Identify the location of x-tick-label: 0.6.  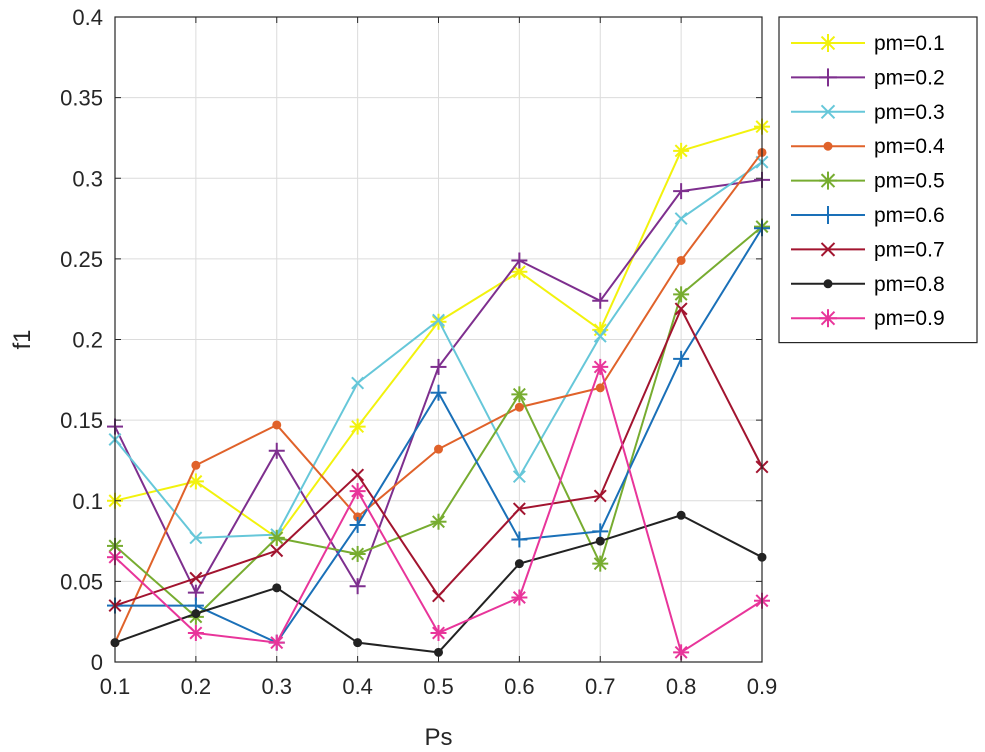
(519, 686).